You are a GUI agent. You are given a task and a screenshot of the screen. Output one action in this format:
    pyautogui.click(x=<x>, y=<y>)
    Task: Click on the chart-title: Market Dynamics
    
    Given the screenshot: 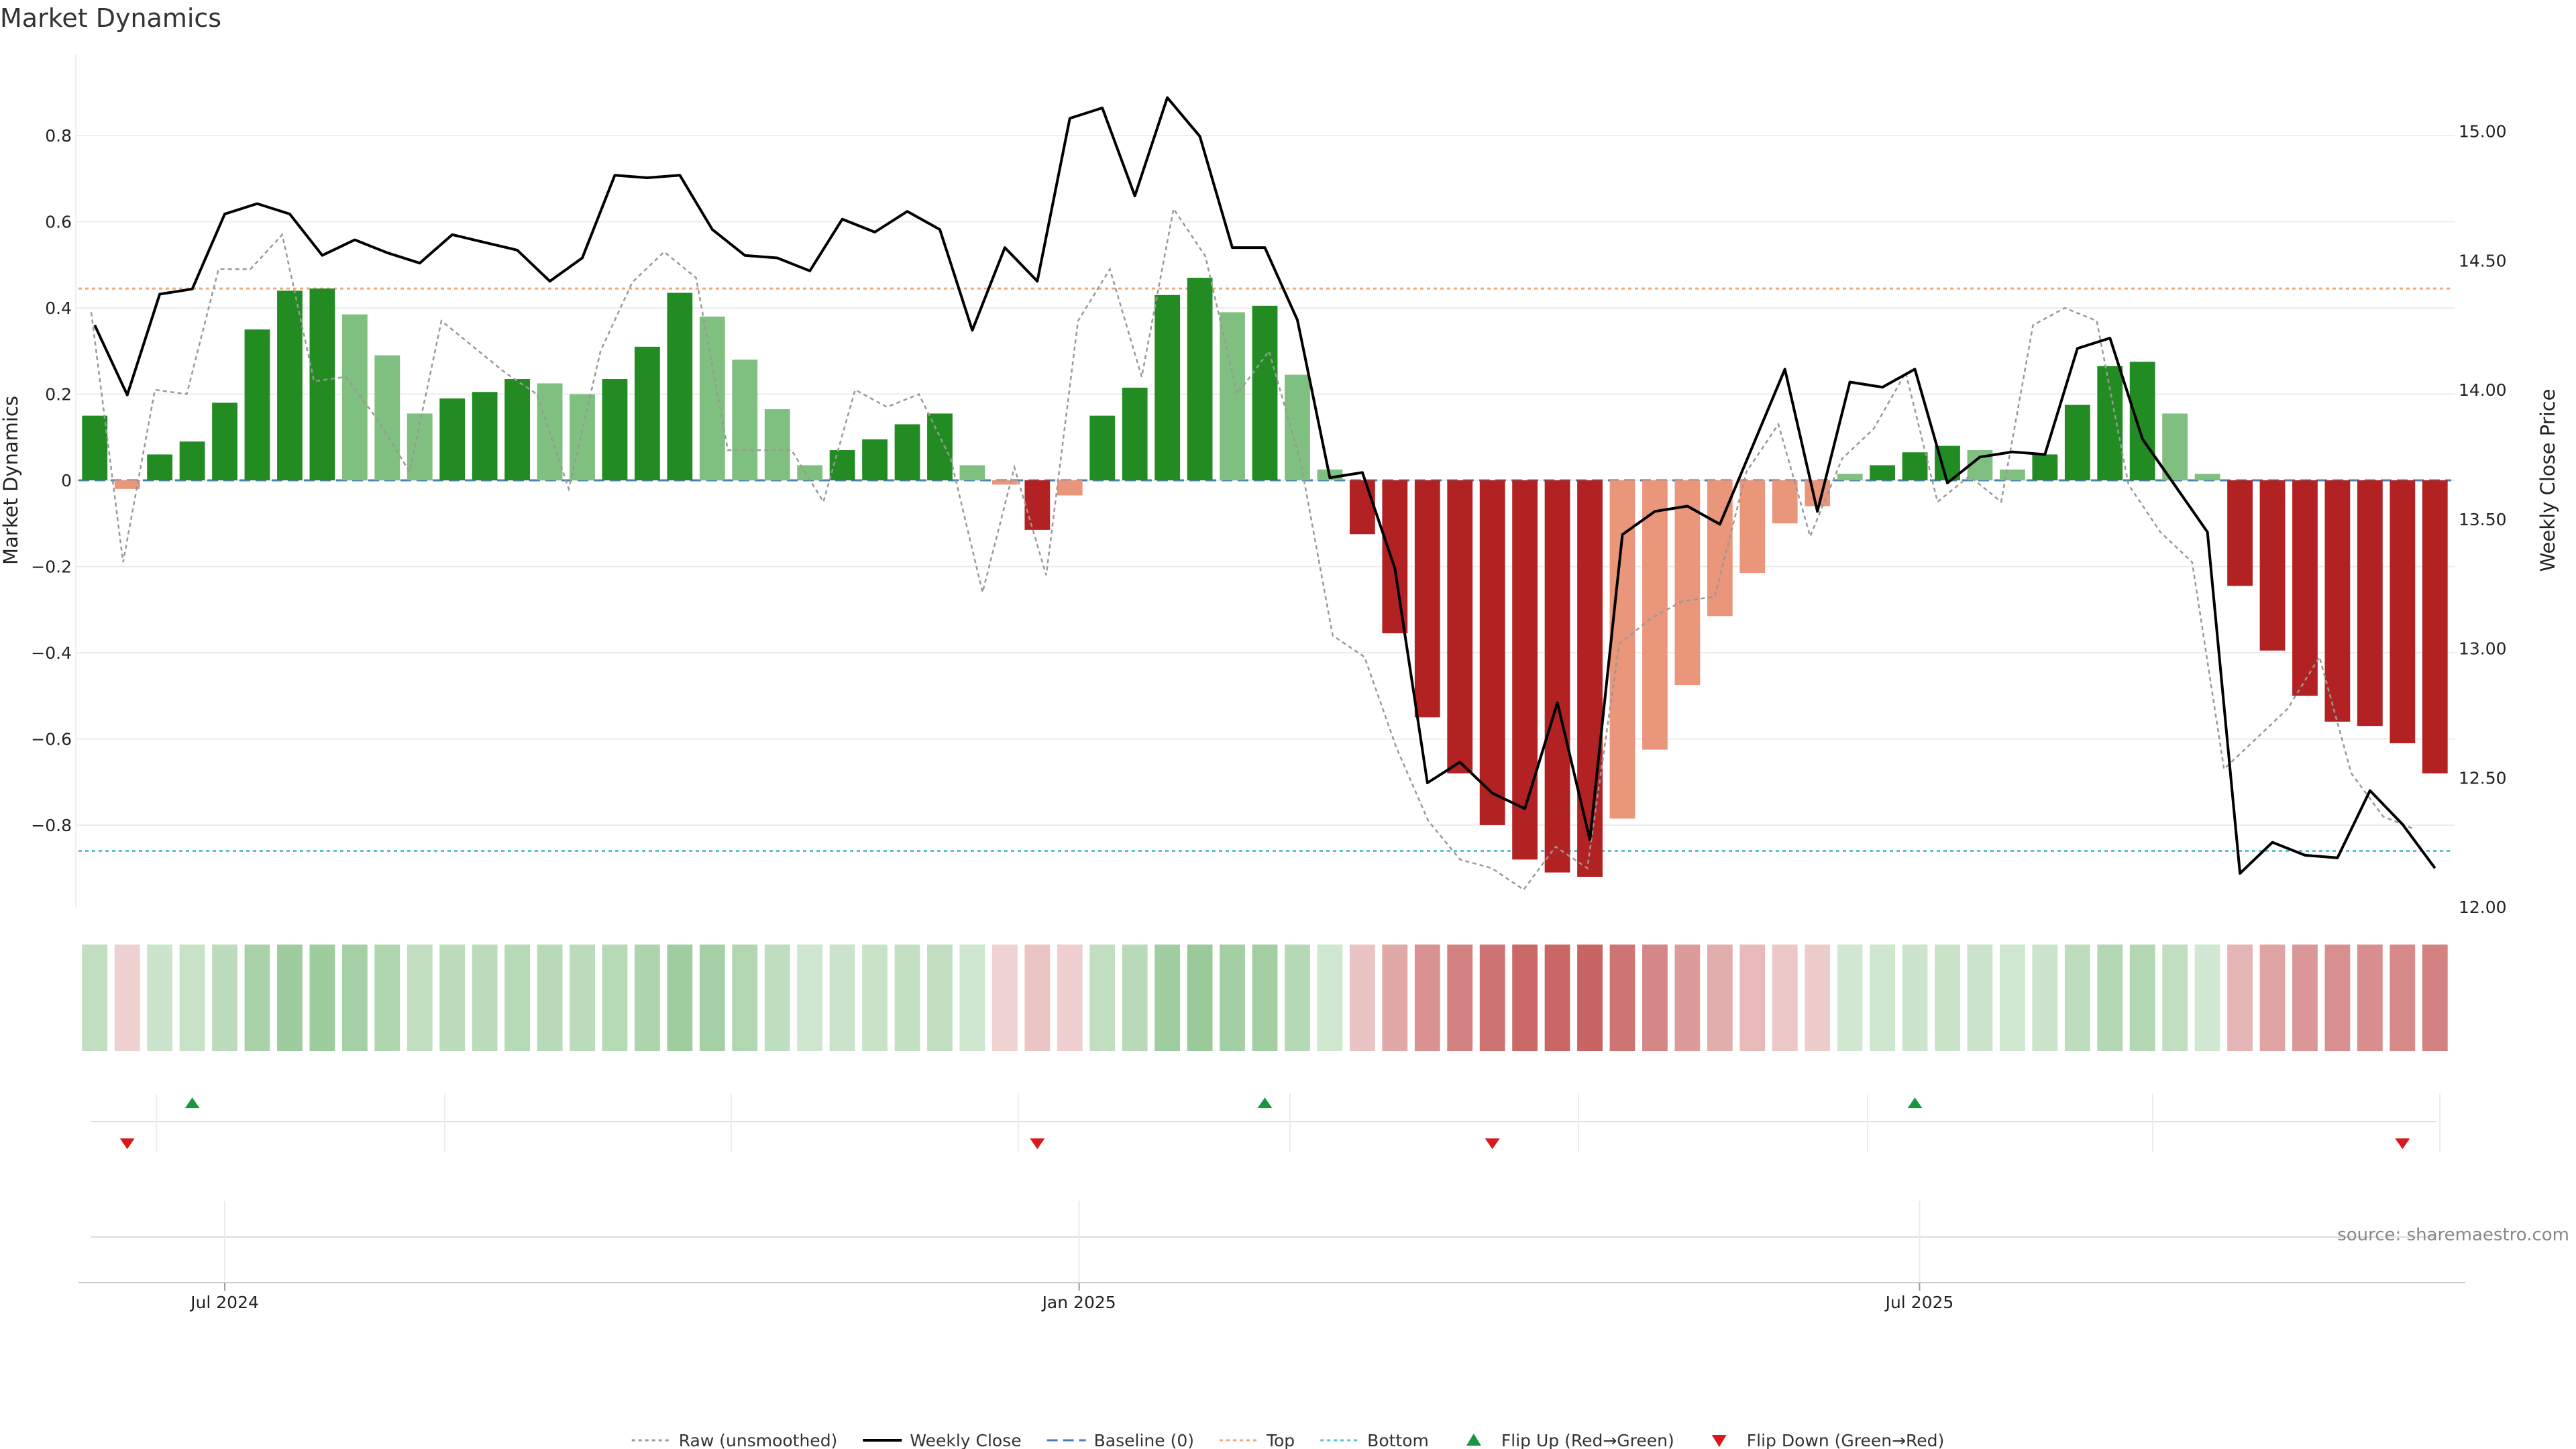 What is the action you would take?
    pyautogui.click(x=110, y=18)
    